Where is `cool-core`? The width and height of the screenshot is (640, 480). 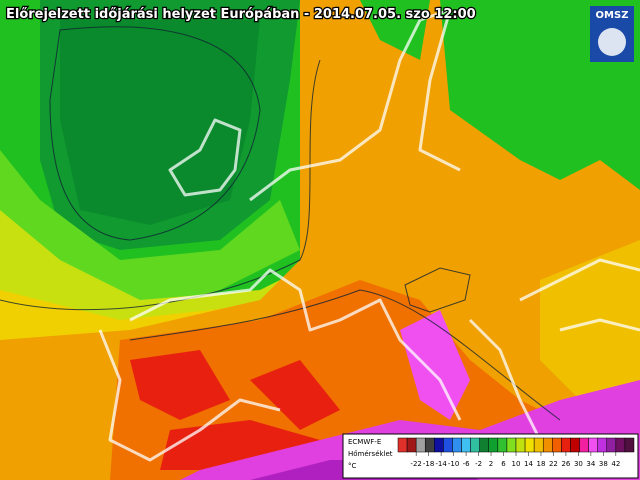
cool-core is located at coordinates (160, 122).